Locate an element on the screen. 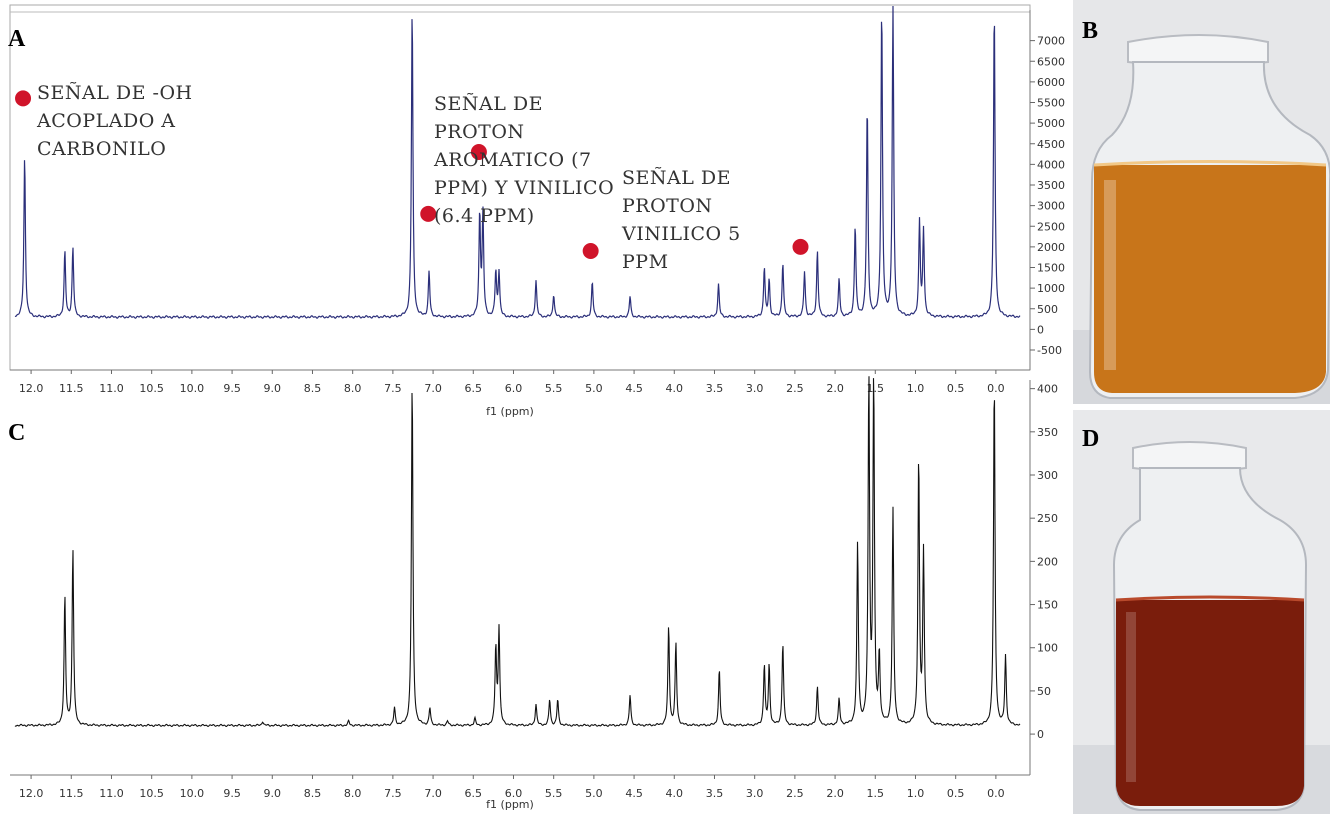  y-tick-label: 2000 is located at coordinates (1051, 247).